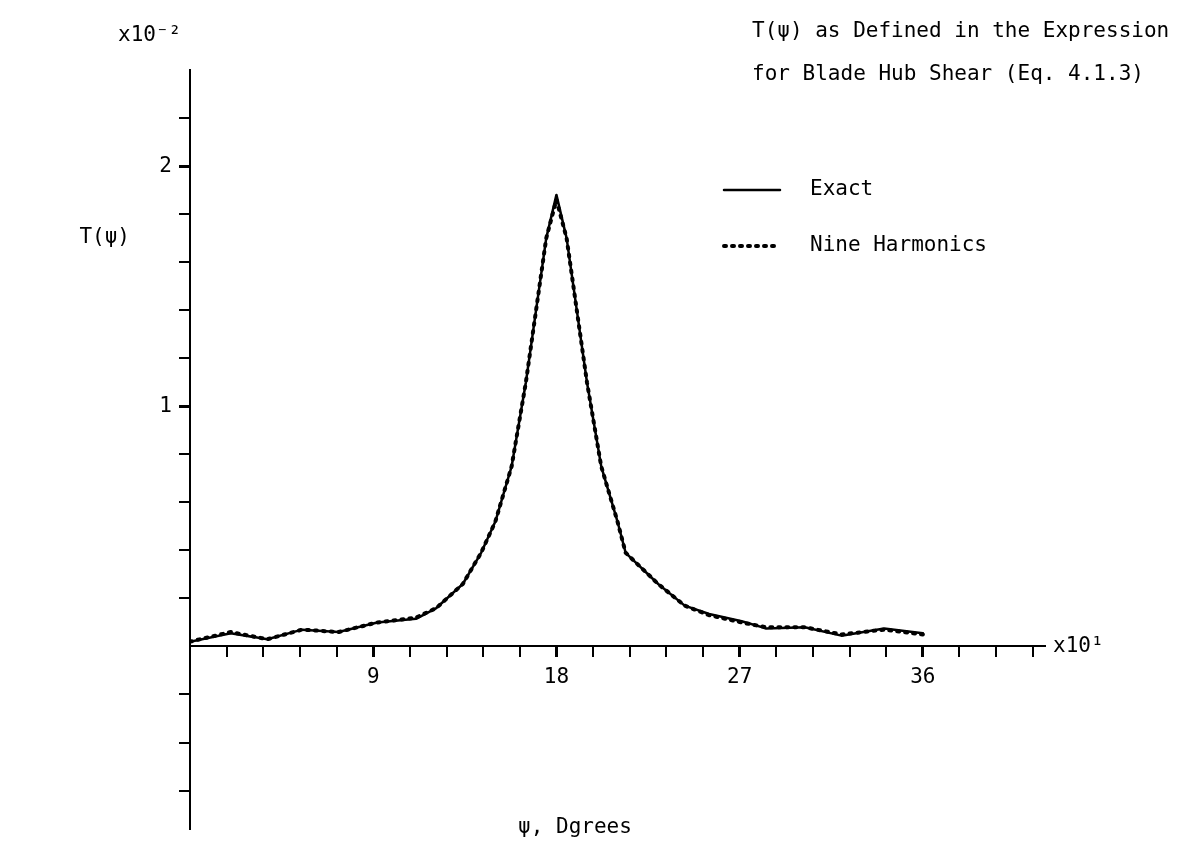  What do you see at coordinates (165, 164) in the screenshot?
I see `y-tick-label: 2` at bounding box center [165, 164].